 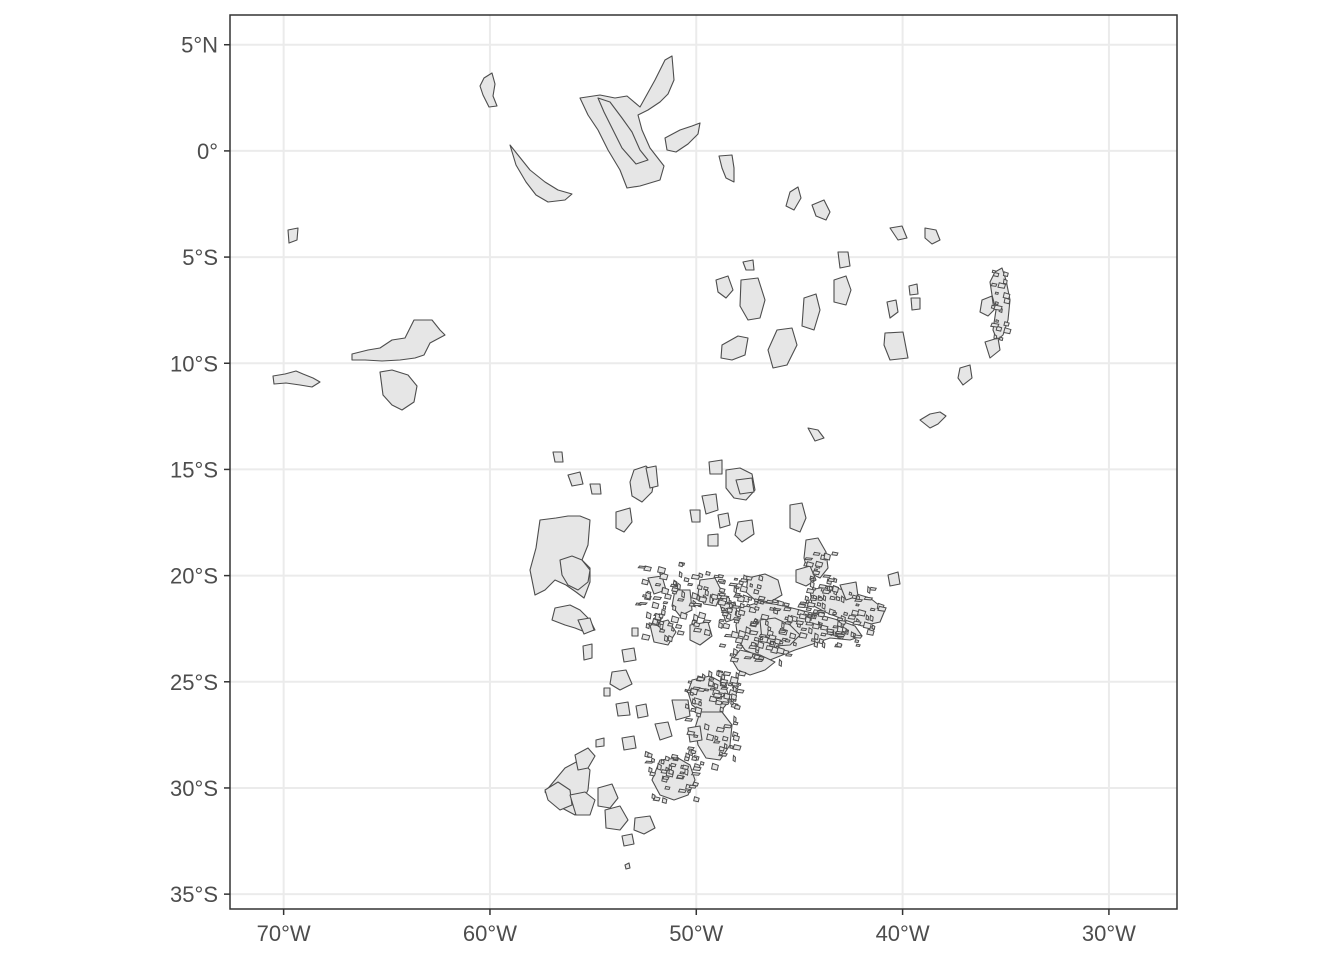 I want to click on x-tick-label: 50°W, so click(x=696, y=933).